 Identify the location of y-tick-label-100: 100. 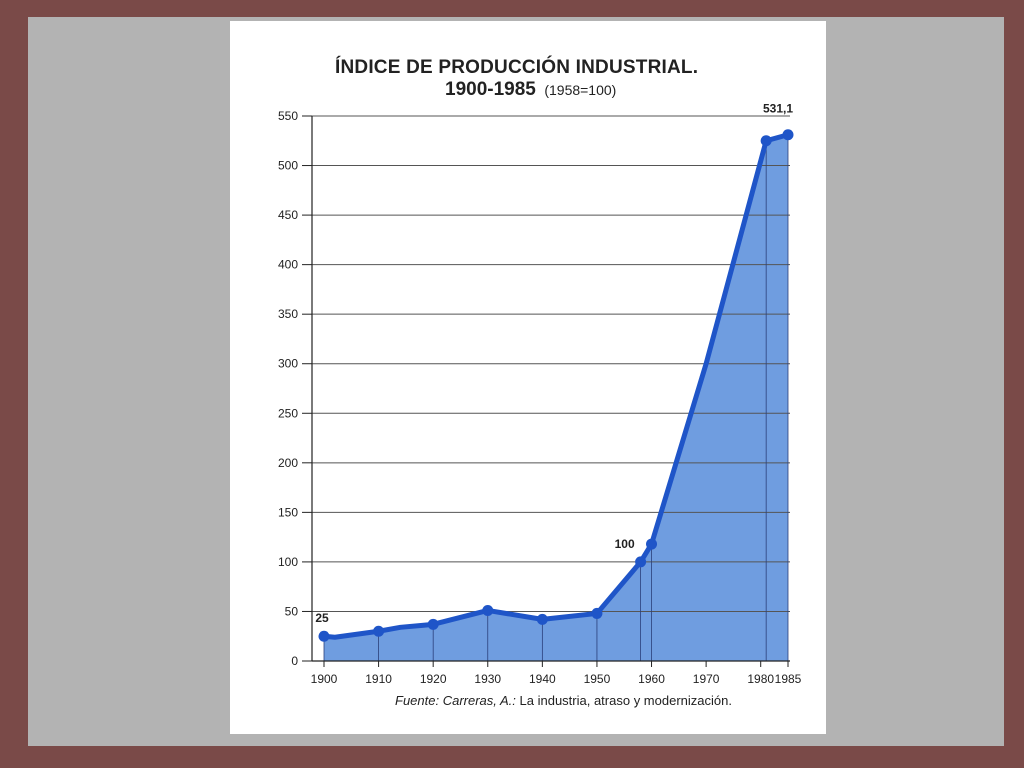
(288, 562).